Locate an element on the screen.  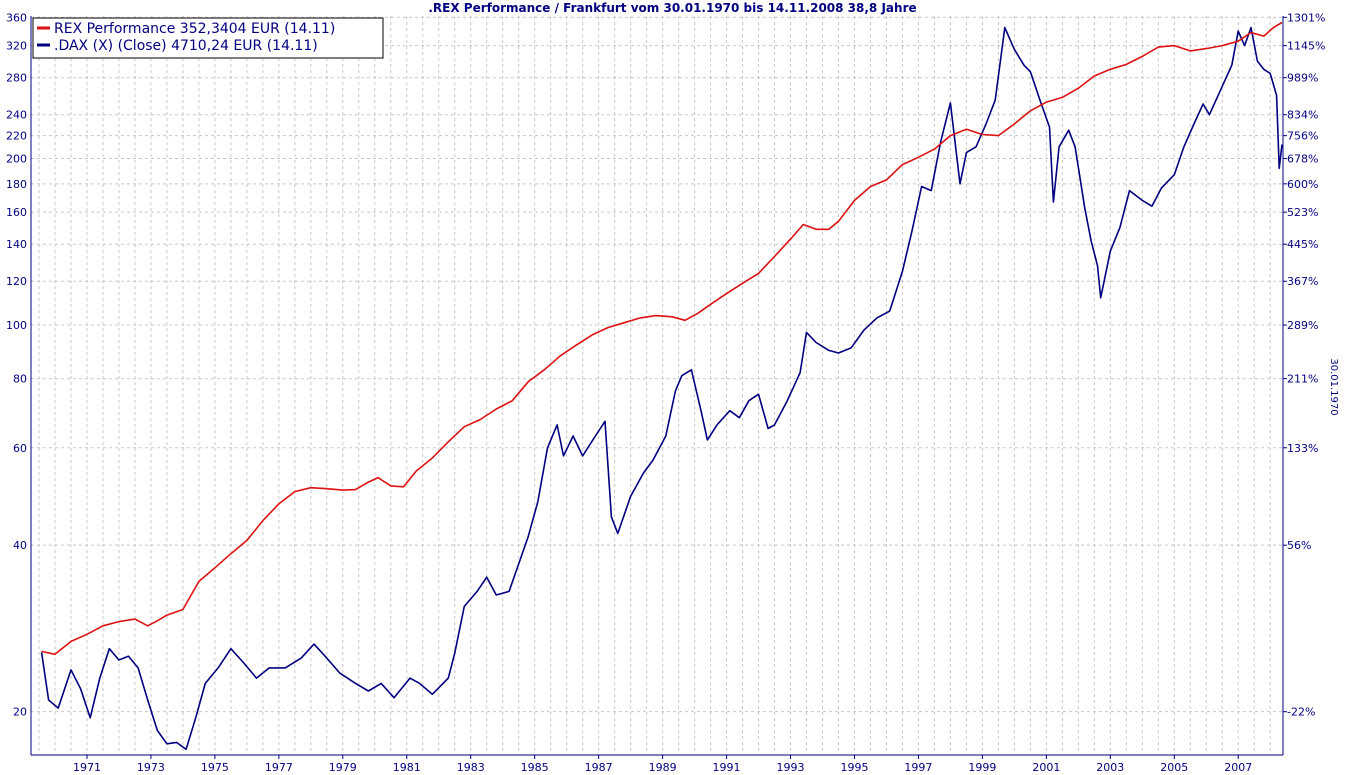
x-tick-label: 2001 is located at coordinates (1046, 767).